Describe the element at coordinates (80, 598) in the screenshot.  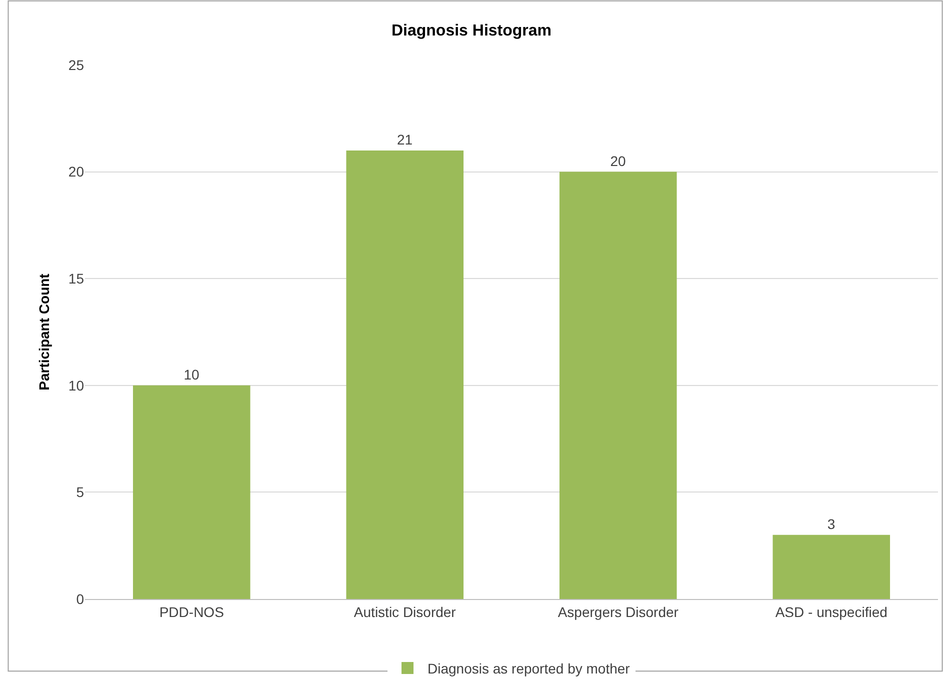
I see `y-tick-label: 0` at that location.